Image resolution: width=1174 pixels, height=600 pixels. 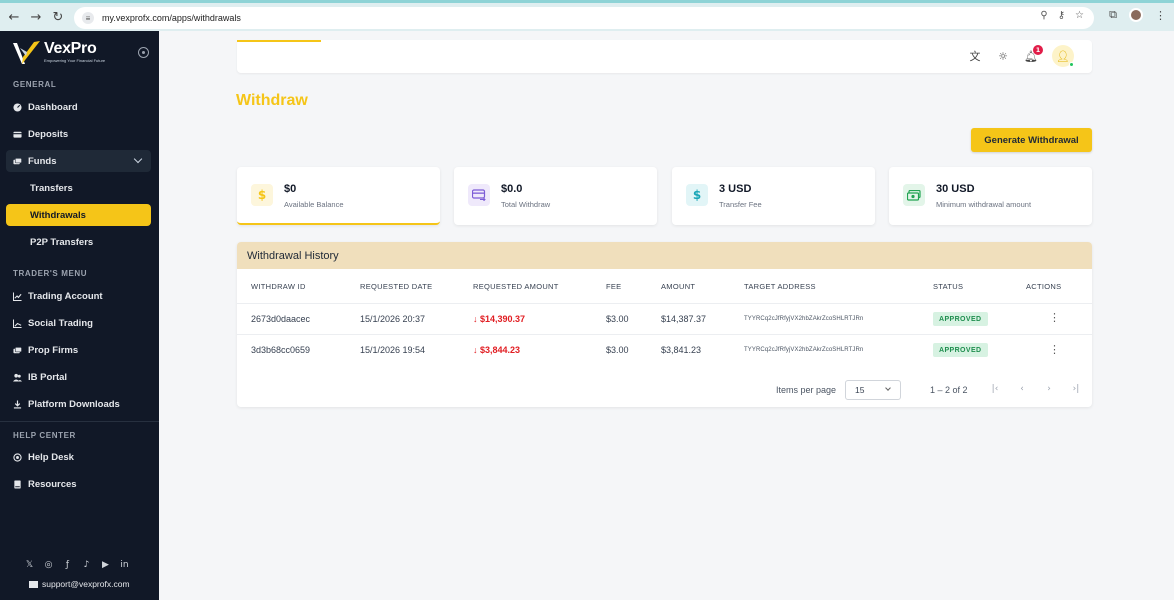 I want to click on column-header: WITHDRAW ID, so click(x=278, y=286).